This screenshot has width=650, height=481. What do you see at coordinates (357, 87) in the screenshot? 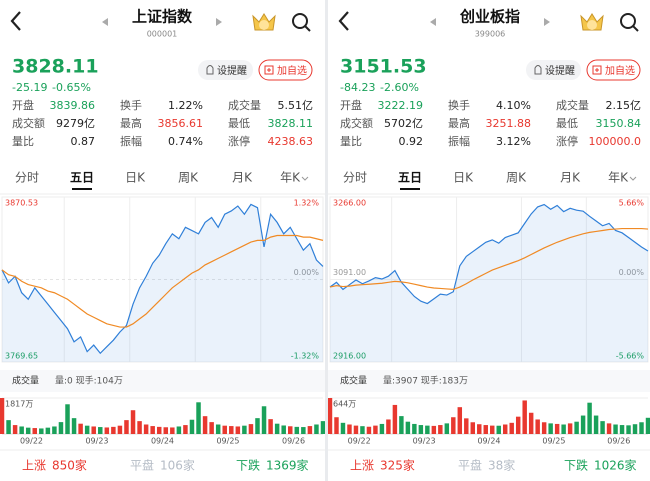
I see `price-change: -84.23` at bounding box center [357, 87].